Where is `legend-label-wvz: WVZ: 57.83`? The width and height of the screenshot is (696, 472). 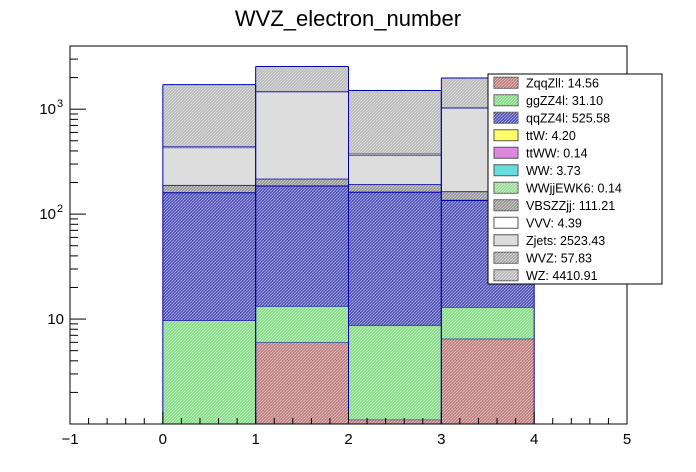
legend-label-wvz: WVZ: 57.83 is located at coordinates (559, 258).